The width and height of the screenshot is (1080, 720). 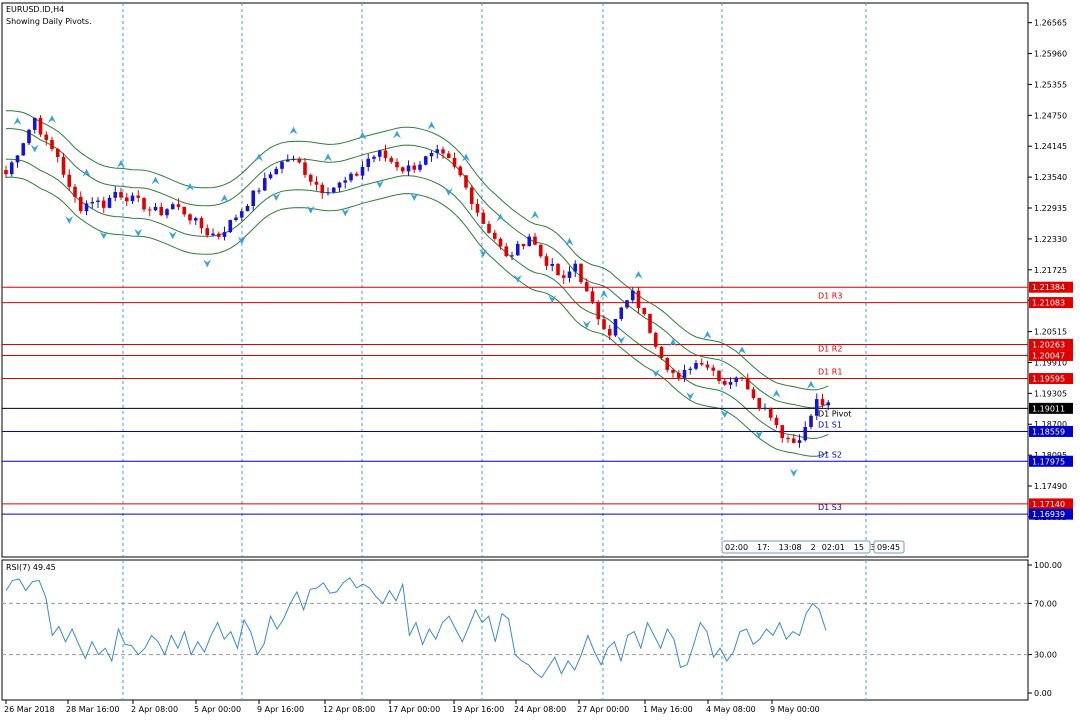 I want to click on pivot-level-labels: D1 R3 D1 R2 D1 R1 D1 Pivot D1 S1 D1 S2 D1 S3, so click(x=834, y=402).